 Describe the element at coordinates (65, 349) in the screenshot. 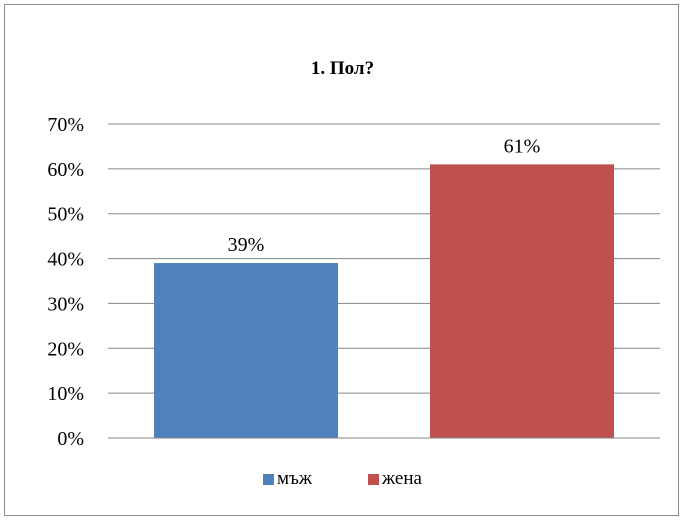

I see `y-tick-label-20: 20%` at that location.